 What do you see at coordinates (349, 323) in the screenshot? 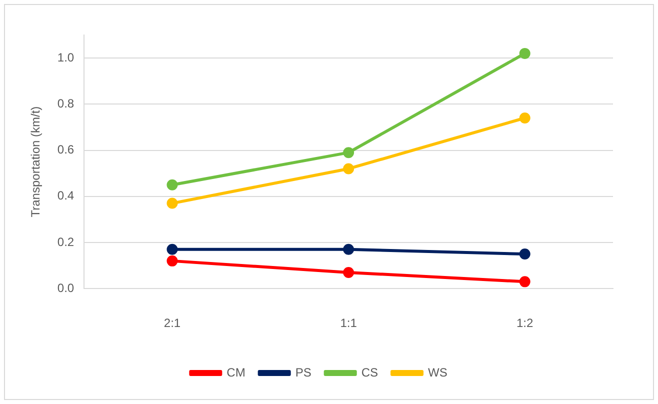
I see `x-tick-label: 1:1` at bounding box center [349, 323].